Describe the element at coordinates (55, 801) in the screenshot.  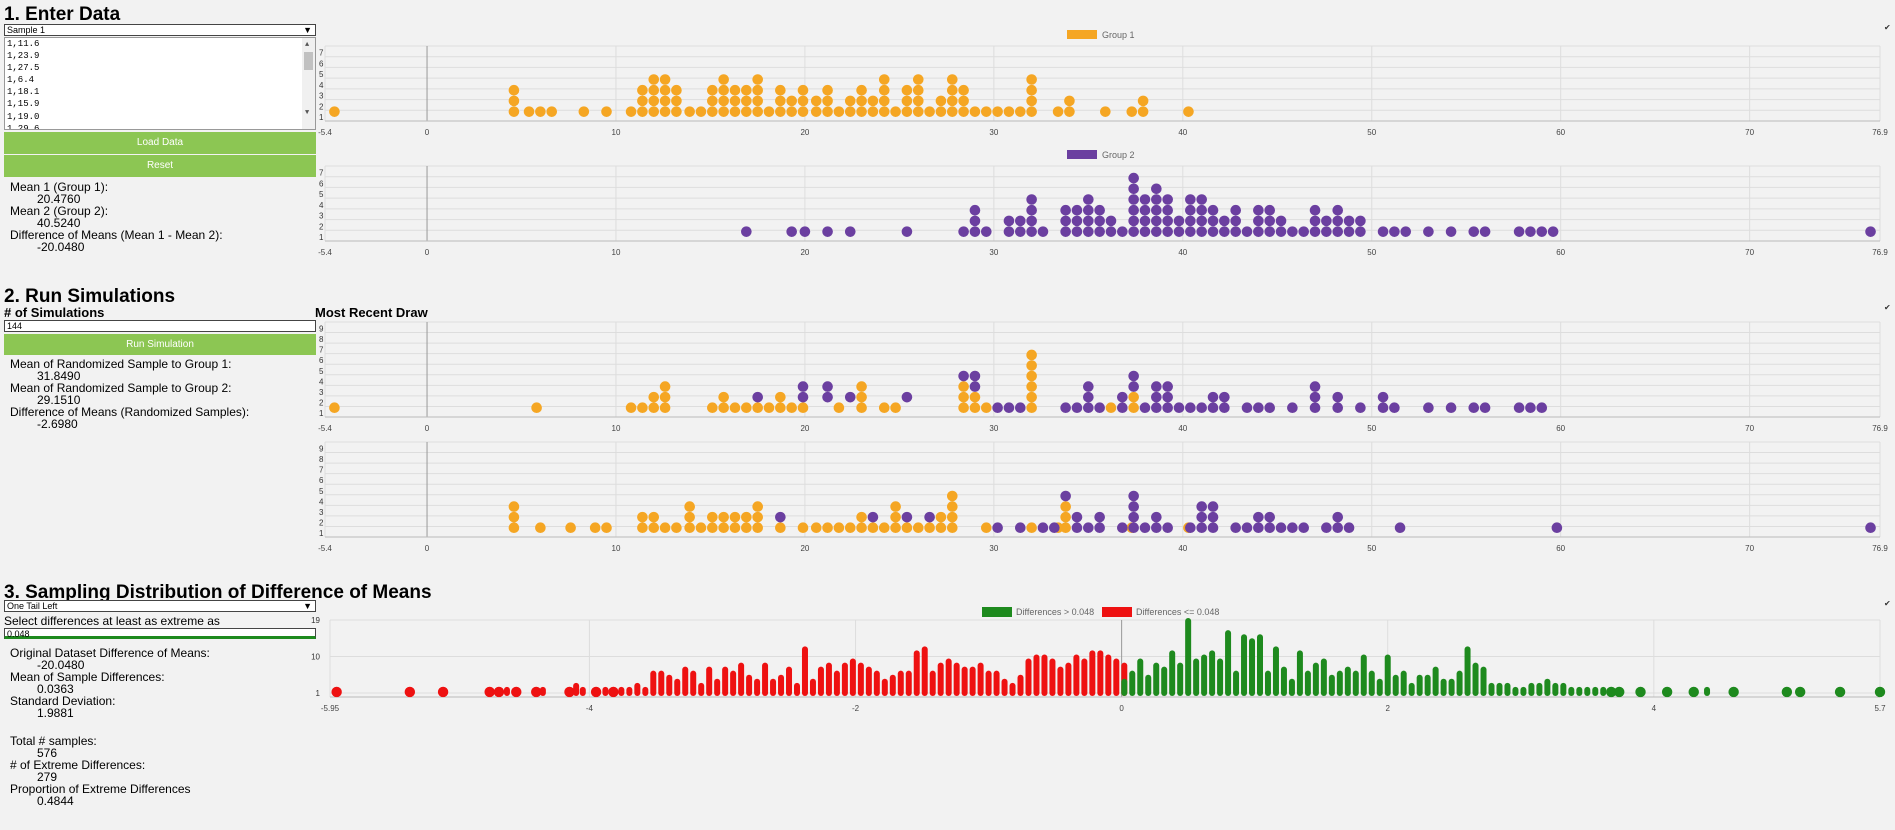
I see `prop-value: 0.4844` at that location.